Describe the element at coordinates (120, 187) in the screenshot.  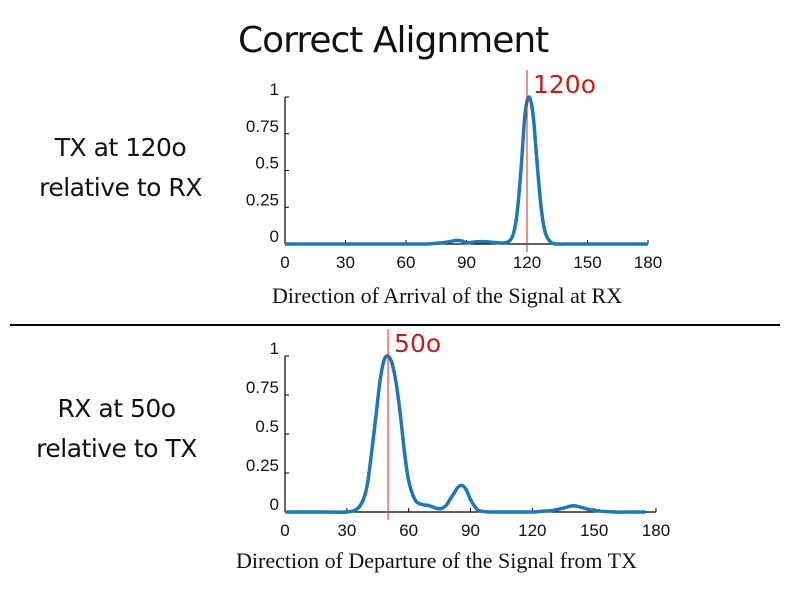
I see `plot1-side-label-line2: relative to RX` at that location.